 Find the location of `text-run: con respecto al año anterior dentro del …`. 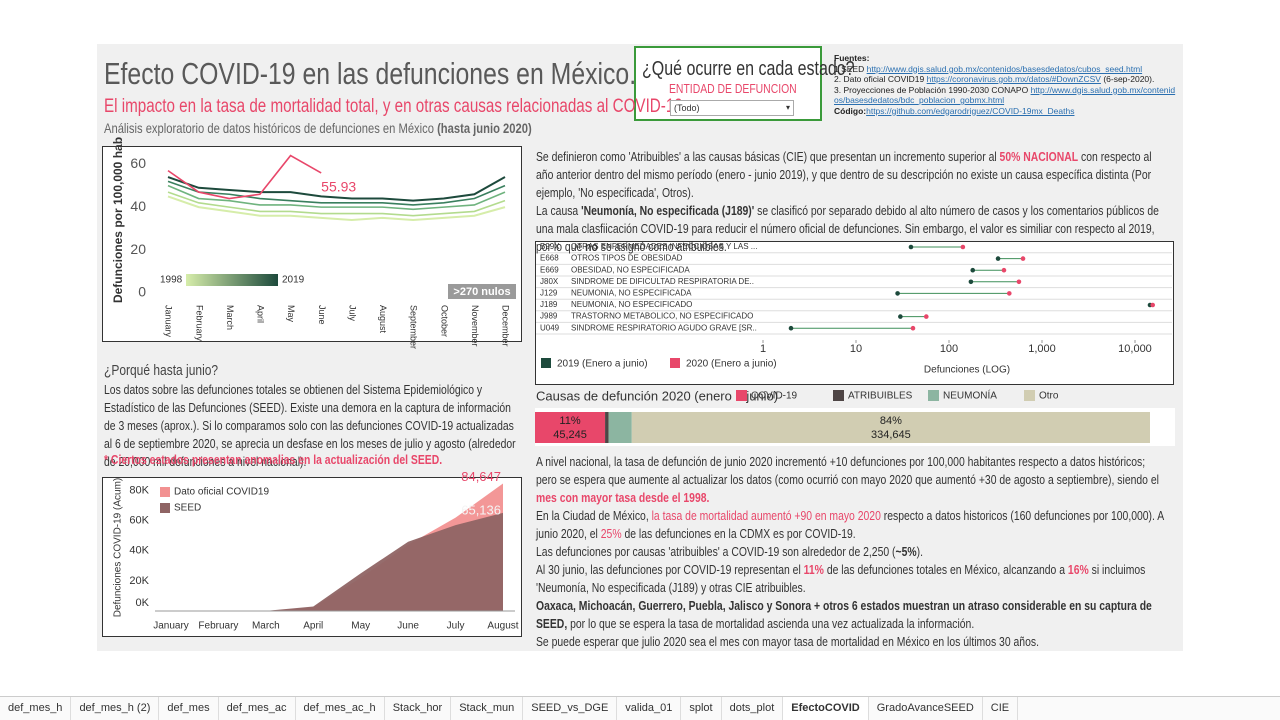

text-run: con respecto al año anterior dentro del … is located at coordinates (844, 174).